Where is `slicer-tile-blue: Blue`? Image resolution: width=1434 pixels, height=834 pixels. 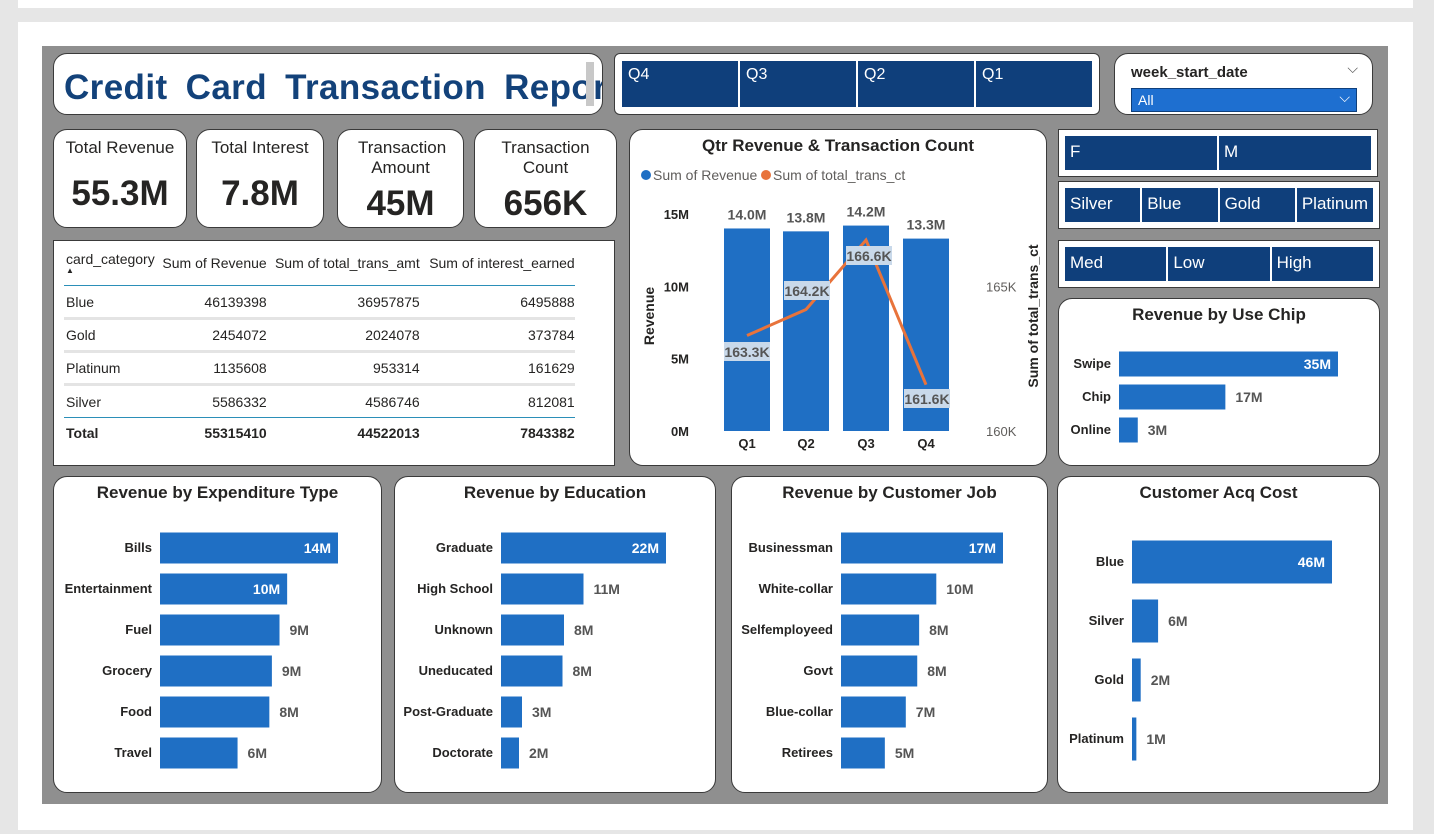 slicer-tile-blue: Blue is located at coordinates (1180, 205).